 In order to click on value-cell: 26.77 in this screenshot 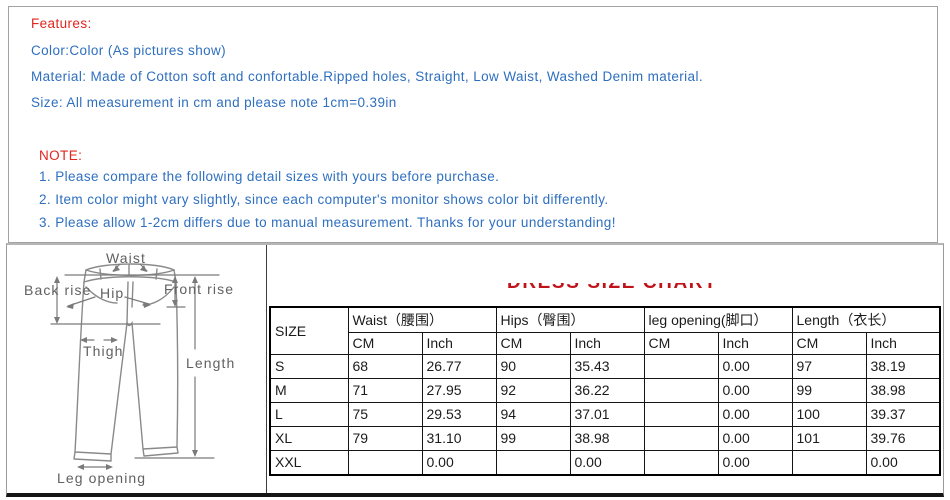, I will do `click(459, 366)`.